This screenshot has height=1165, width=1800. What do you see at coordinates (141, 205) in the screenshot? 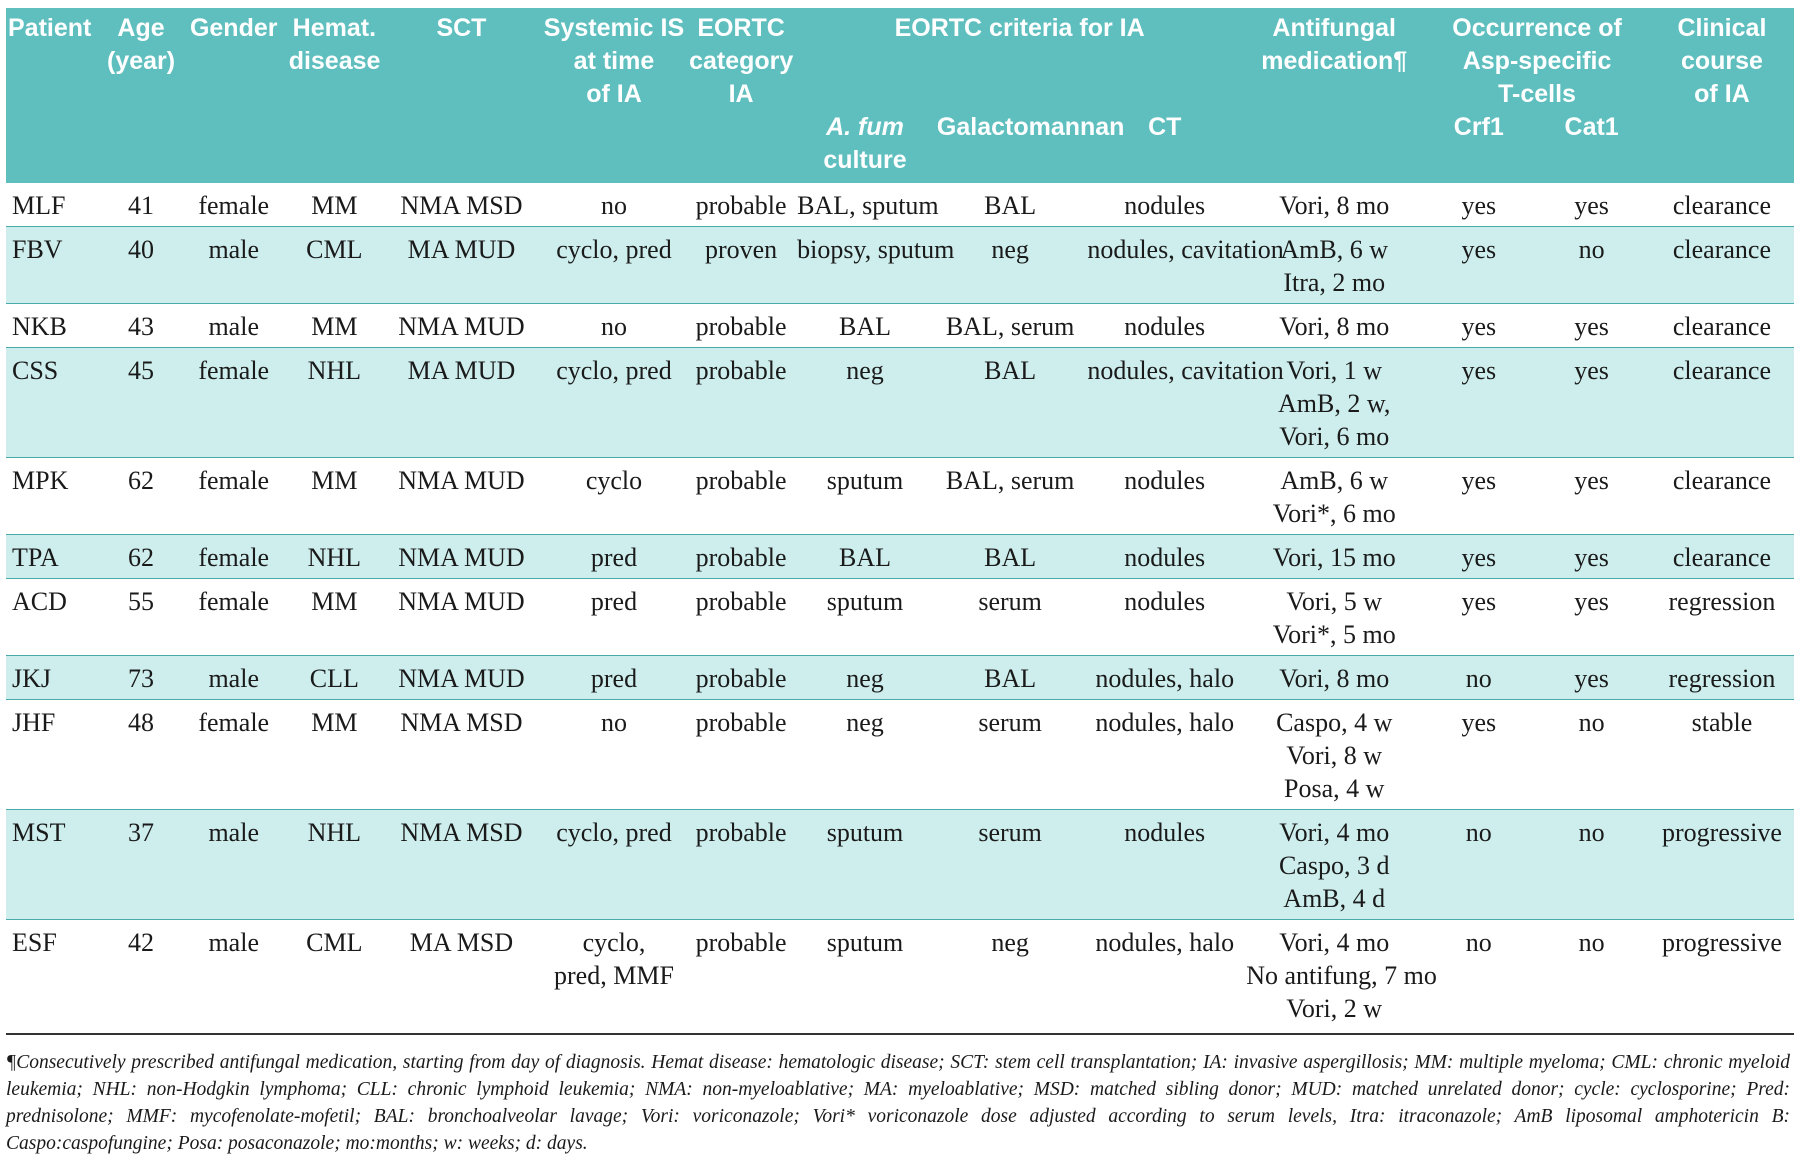
I see `age-cell: 41` at bounding box center [141, 205].